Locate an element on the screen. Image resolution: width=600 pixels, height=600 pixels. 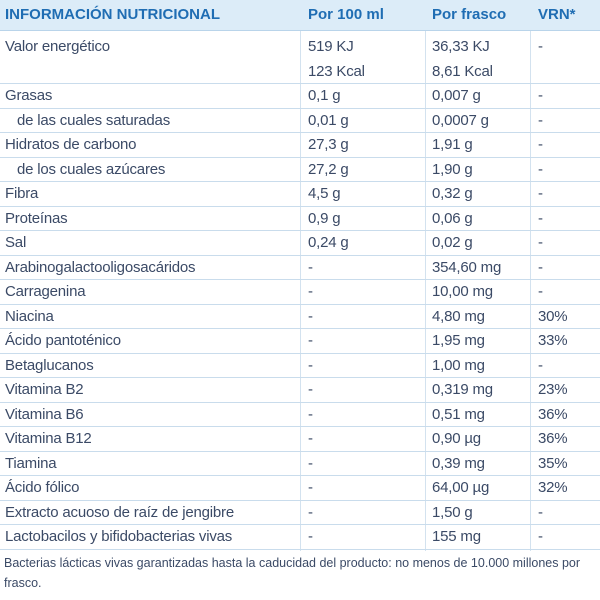
row-label: Carragenina is located at coordinates (45, 291).